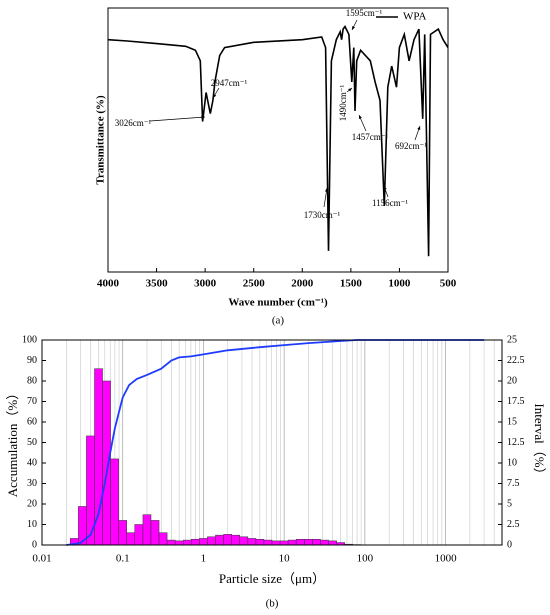  Describe the element at coordinates (390, 203) in the screenshot. I see `annotation: 1156cm⁻¹` at that location.